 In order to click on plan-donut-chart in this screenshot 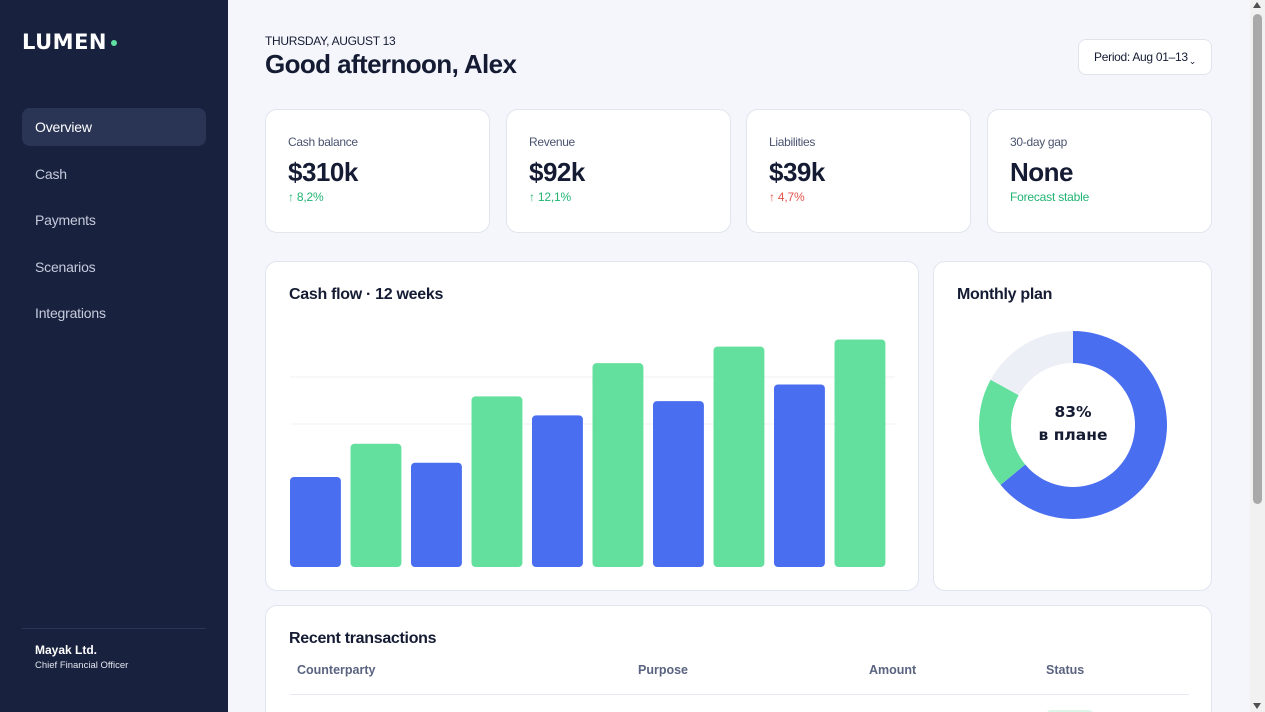, I will do `click(1073, 425)`.